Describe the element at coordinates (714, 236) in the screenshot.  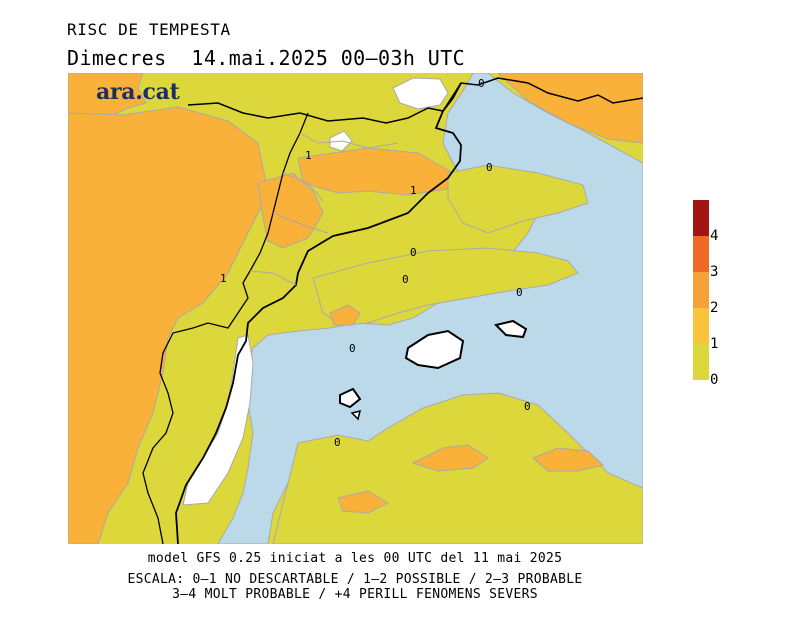
I see `legend-label-4: 4` at that location.